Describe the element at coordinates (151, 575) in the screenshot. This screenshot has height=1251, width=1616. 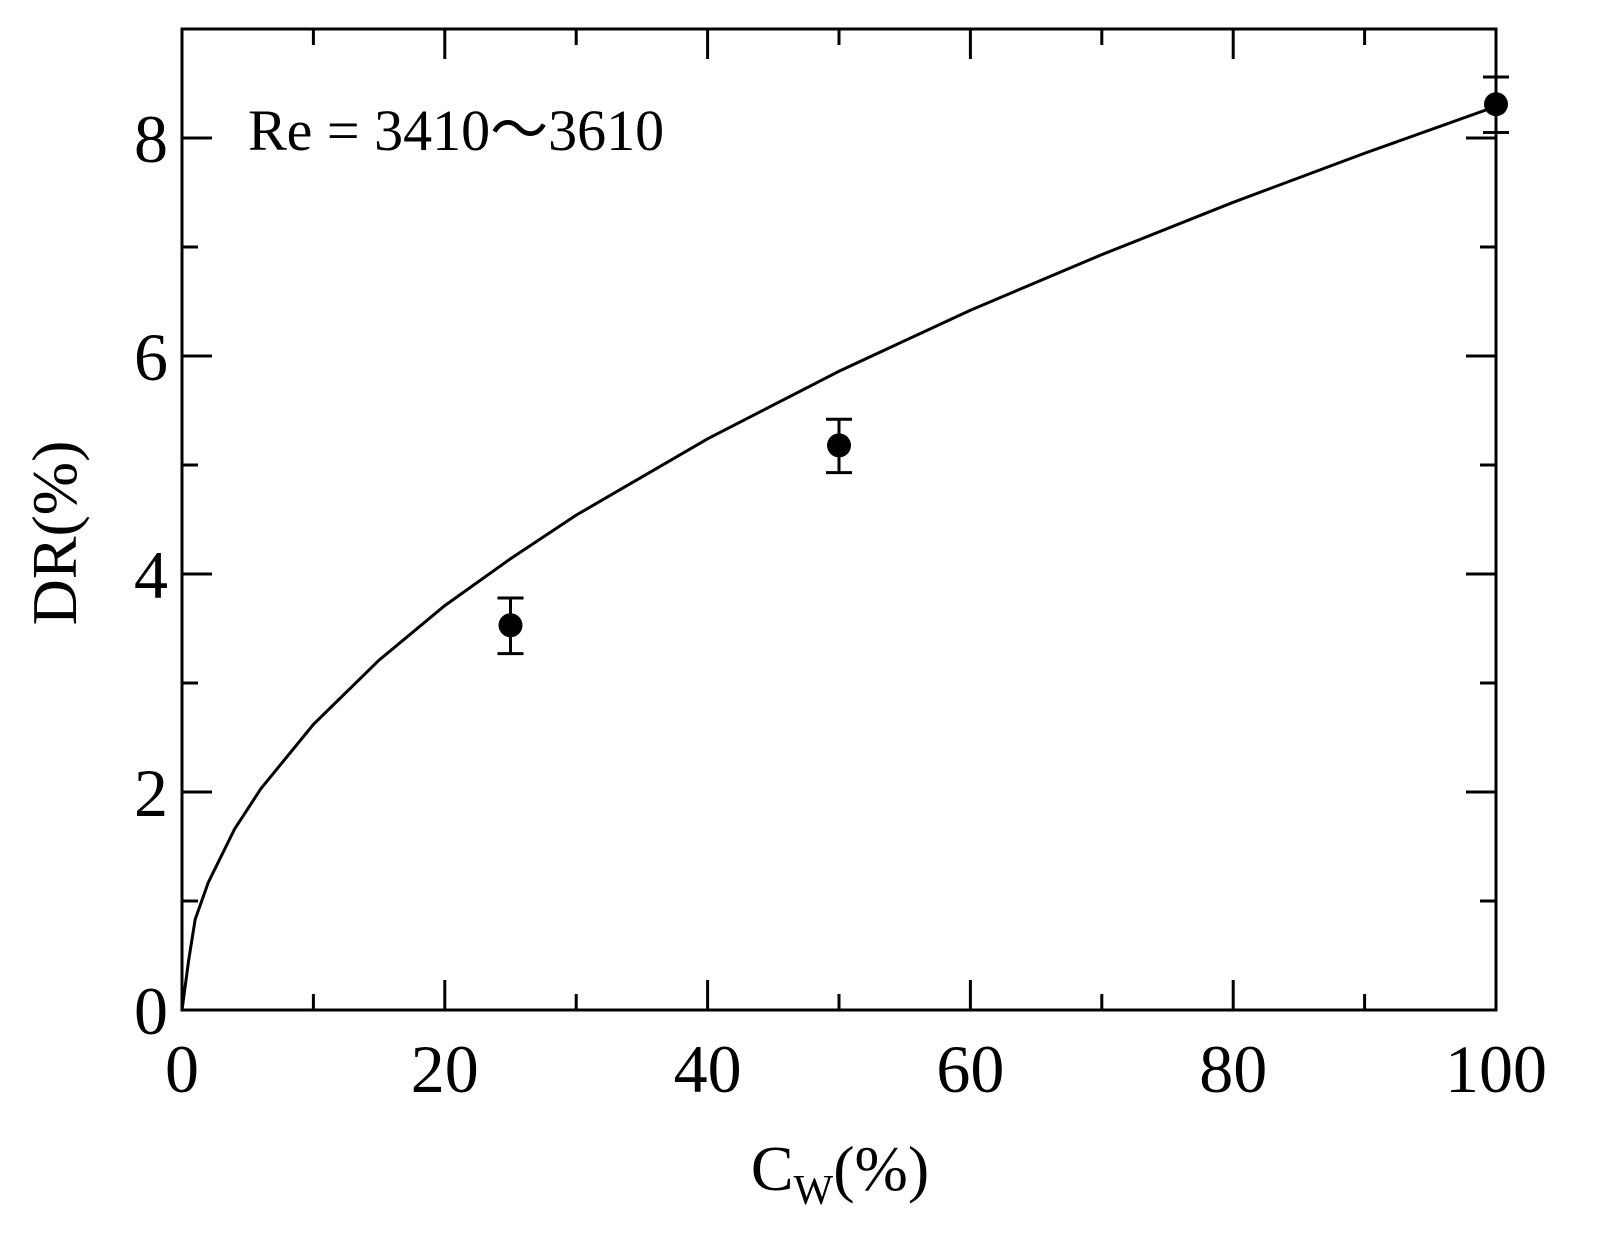
I see `y-tick-label: 4` at that location.